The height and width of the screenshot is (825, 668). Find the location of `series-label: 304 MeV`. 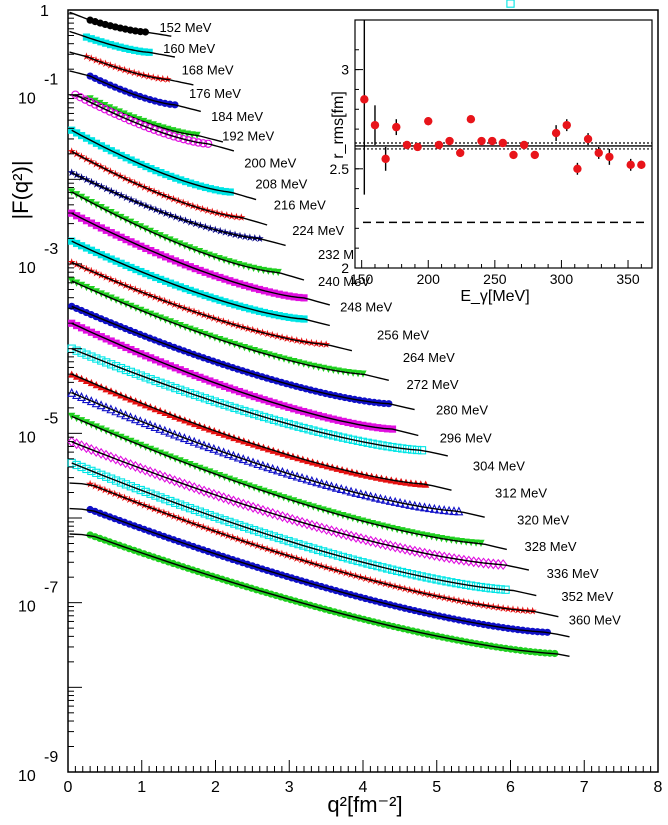

series-label: 304 MeV is located at coordinates (499, 466).